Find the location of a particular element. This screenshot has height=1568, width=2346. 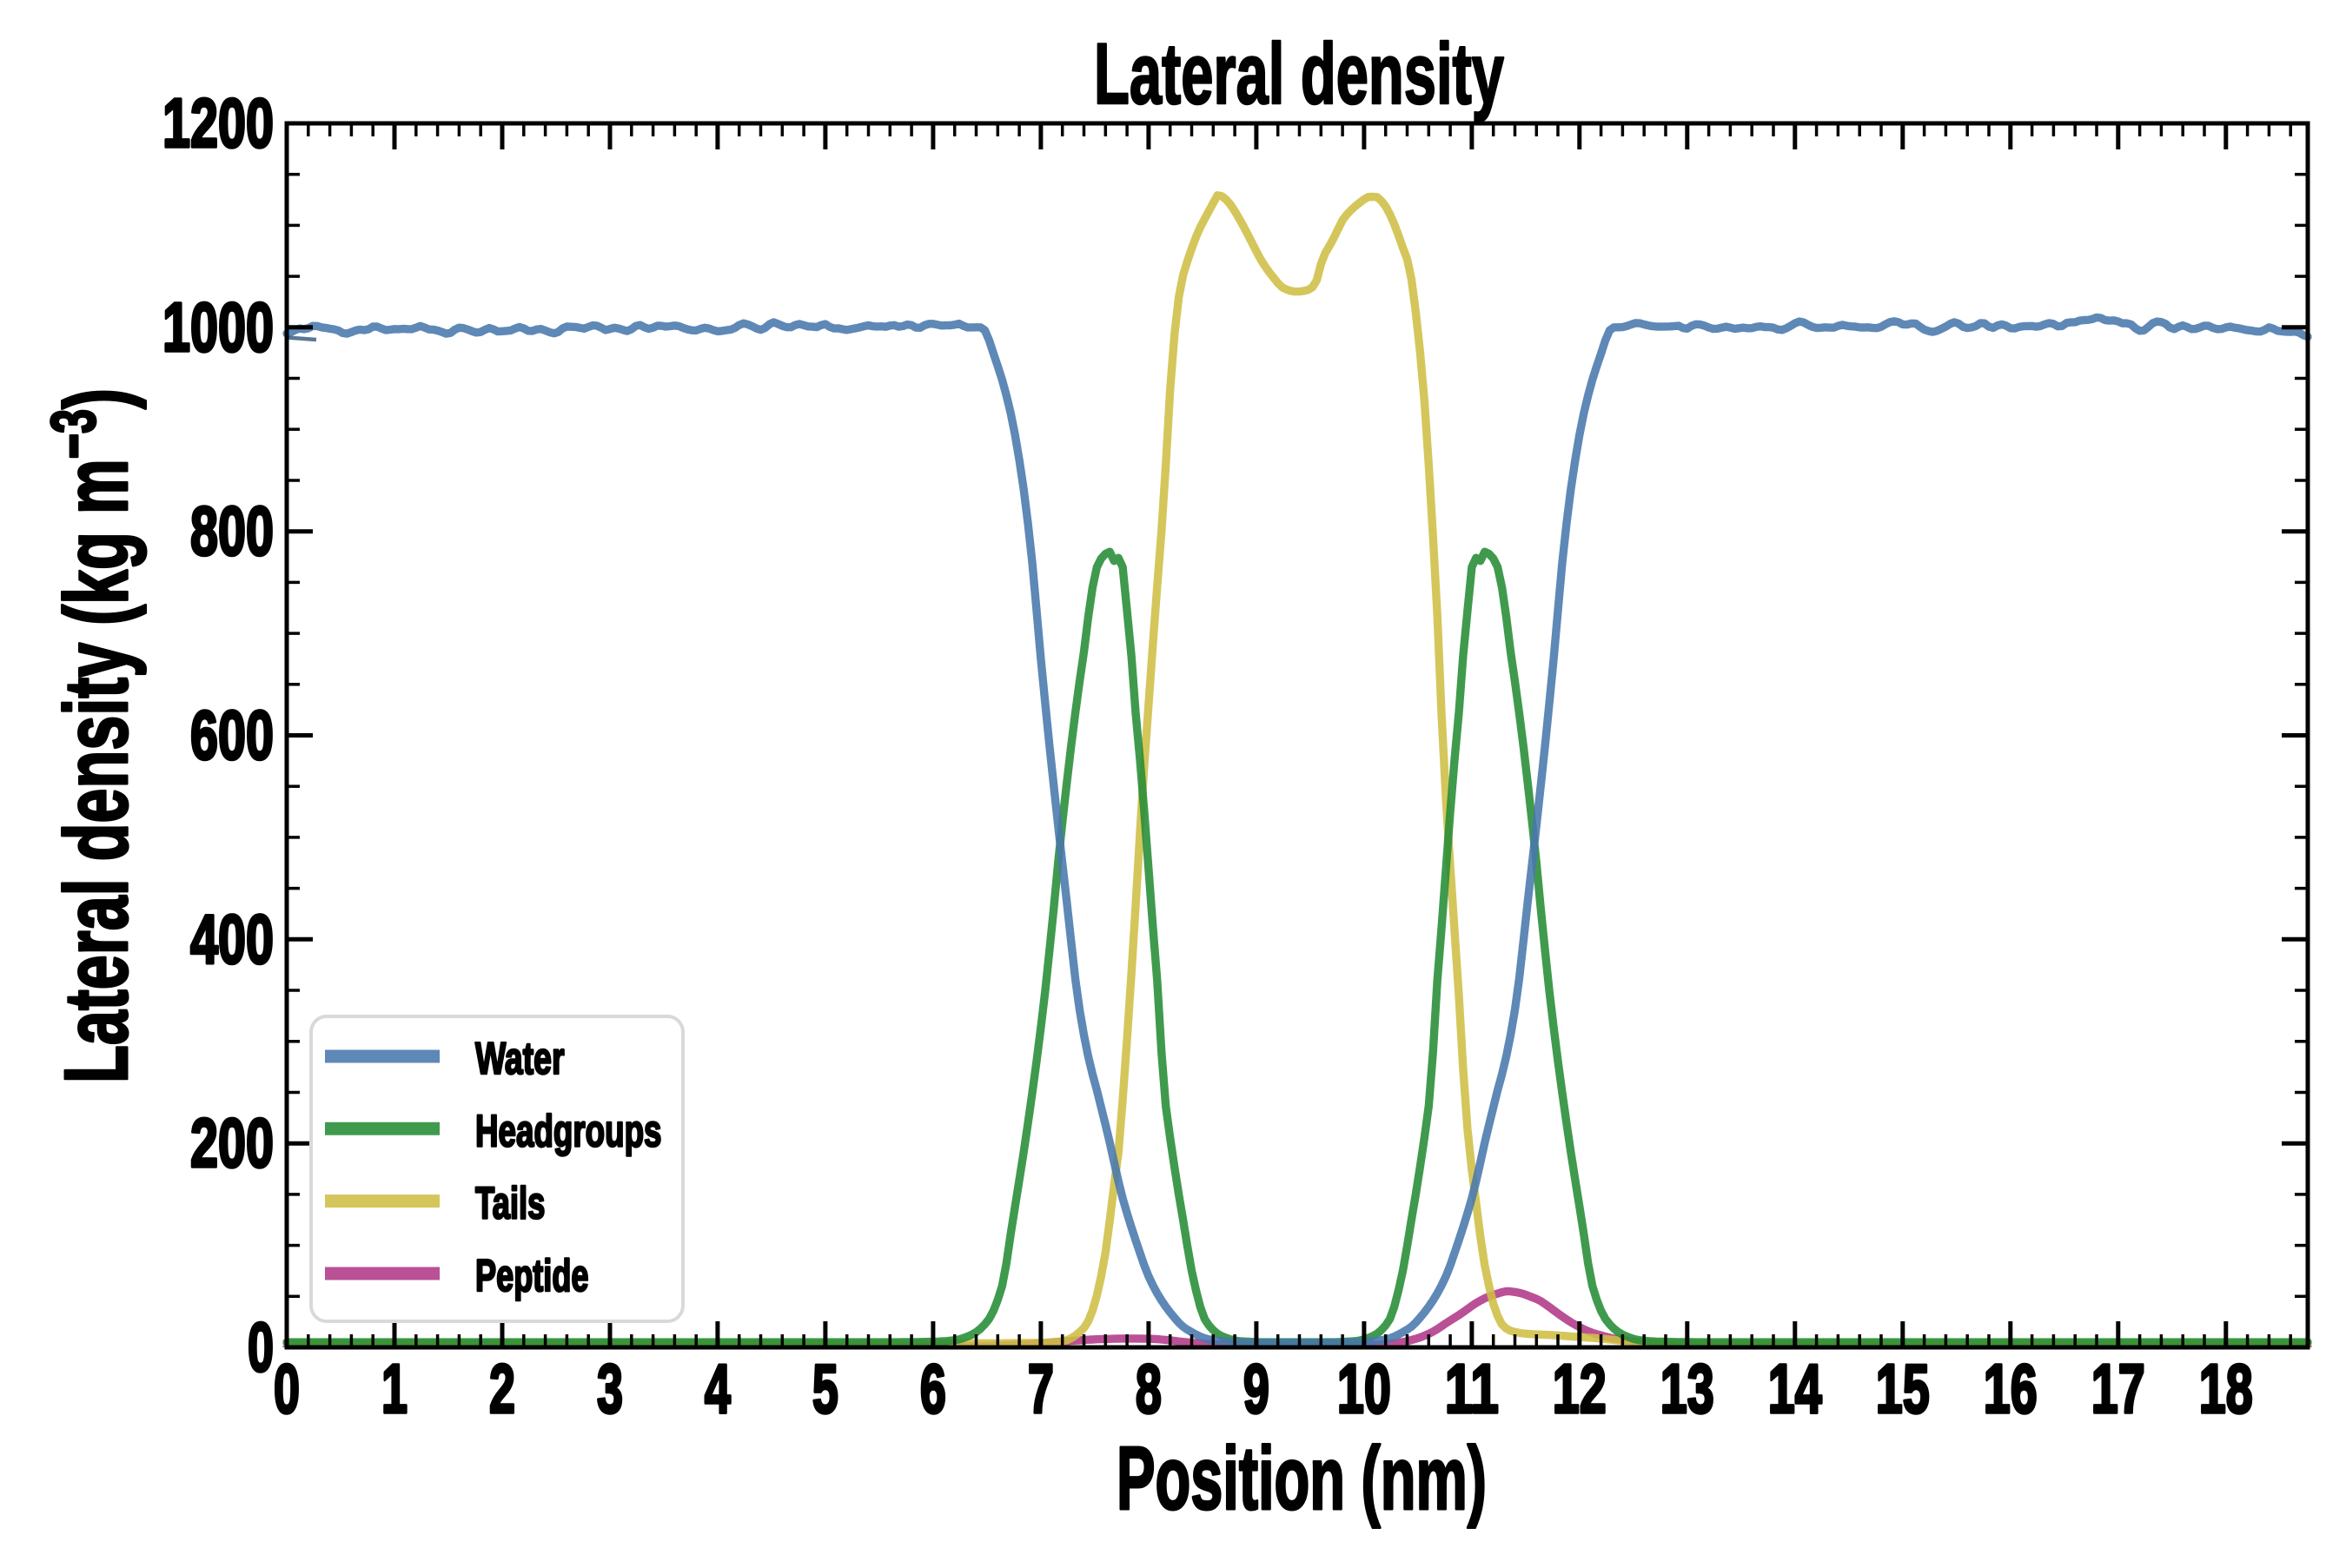

svg-text: 12 is located at coordinates (1580, 1388).